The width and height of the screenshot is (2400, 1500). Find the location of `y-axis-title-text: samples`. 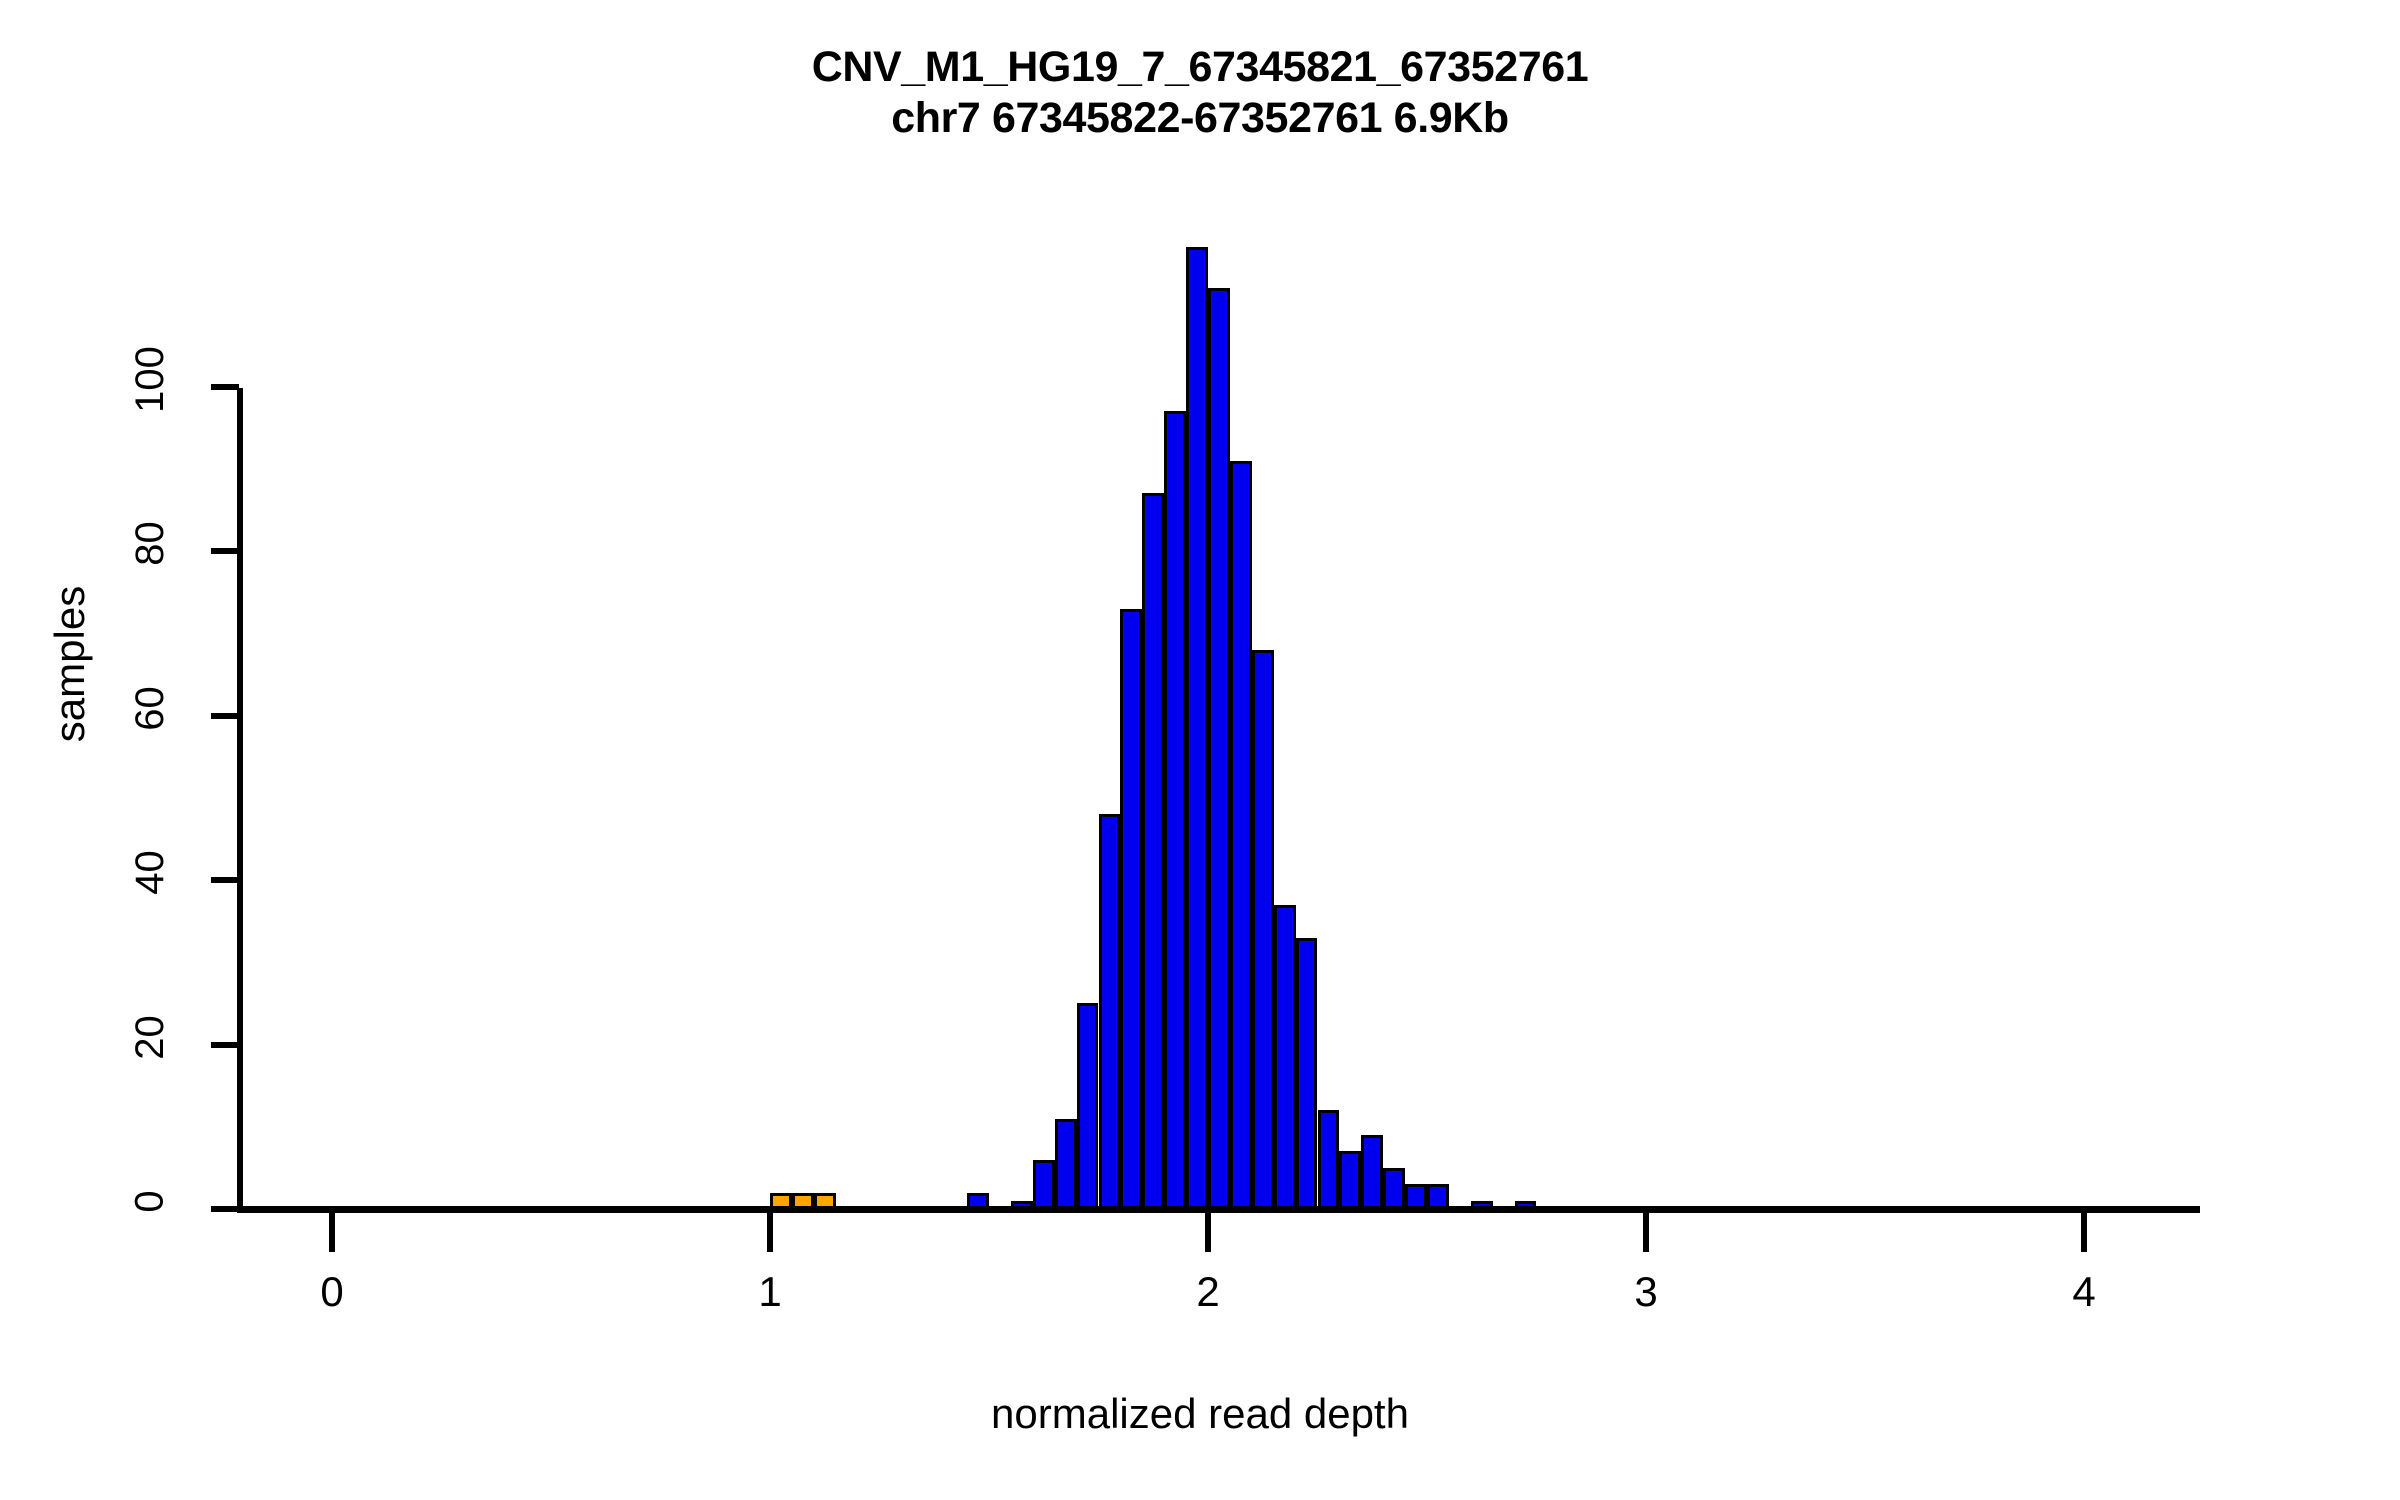

y-axis-title-text: samples is located at coordinates (69, 664).